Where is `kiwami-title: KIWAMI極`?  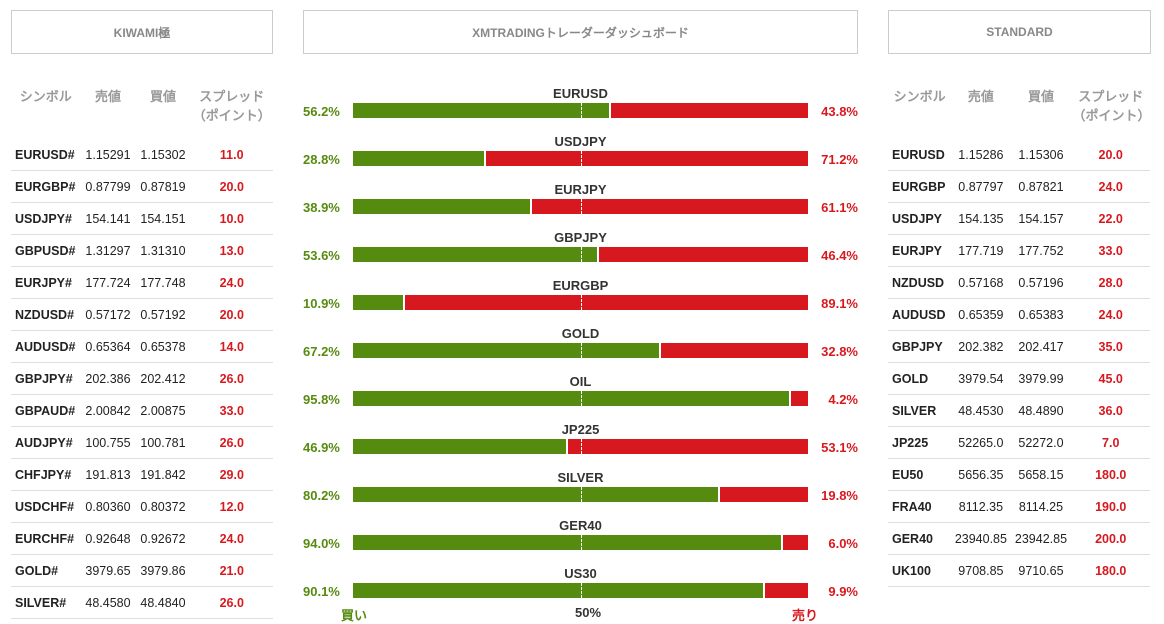 kiwami-title: KIWAMI極 is located at coordinates (142, 32).